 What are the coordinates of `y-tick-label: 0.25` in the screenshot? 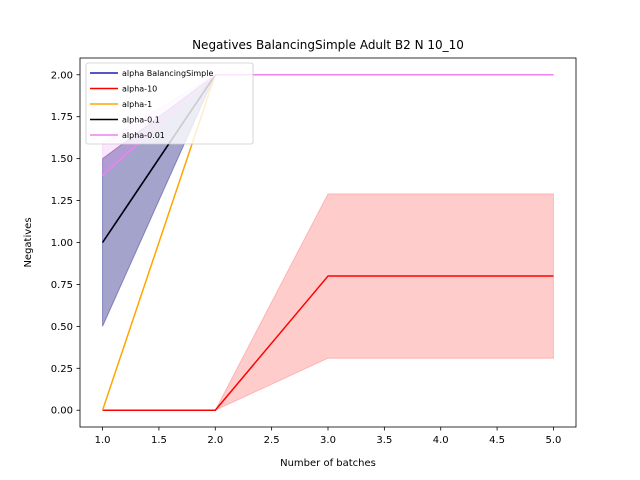 It's located at (62, 369).